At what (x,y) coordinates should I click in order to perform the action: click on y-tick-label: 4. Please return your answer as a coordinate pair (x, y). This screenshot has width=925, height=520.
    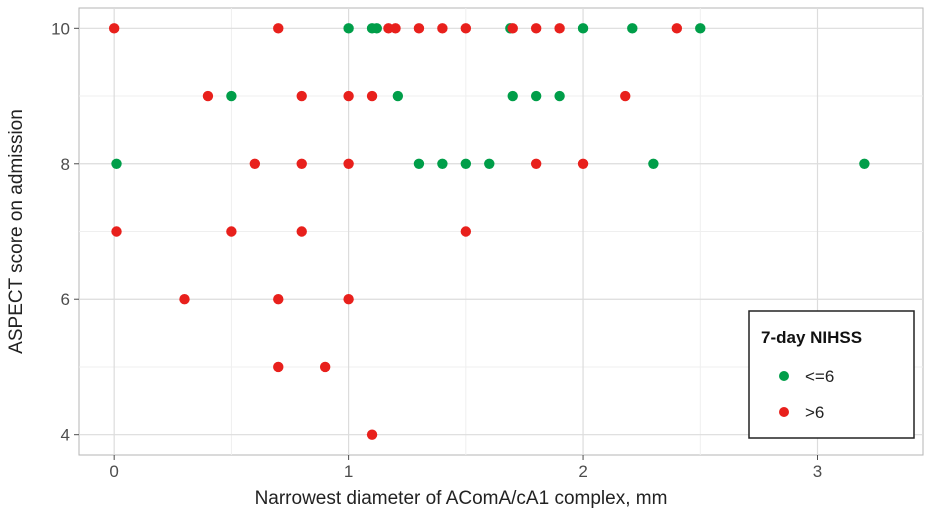
    Looking at the image, I should click on (65, 435).